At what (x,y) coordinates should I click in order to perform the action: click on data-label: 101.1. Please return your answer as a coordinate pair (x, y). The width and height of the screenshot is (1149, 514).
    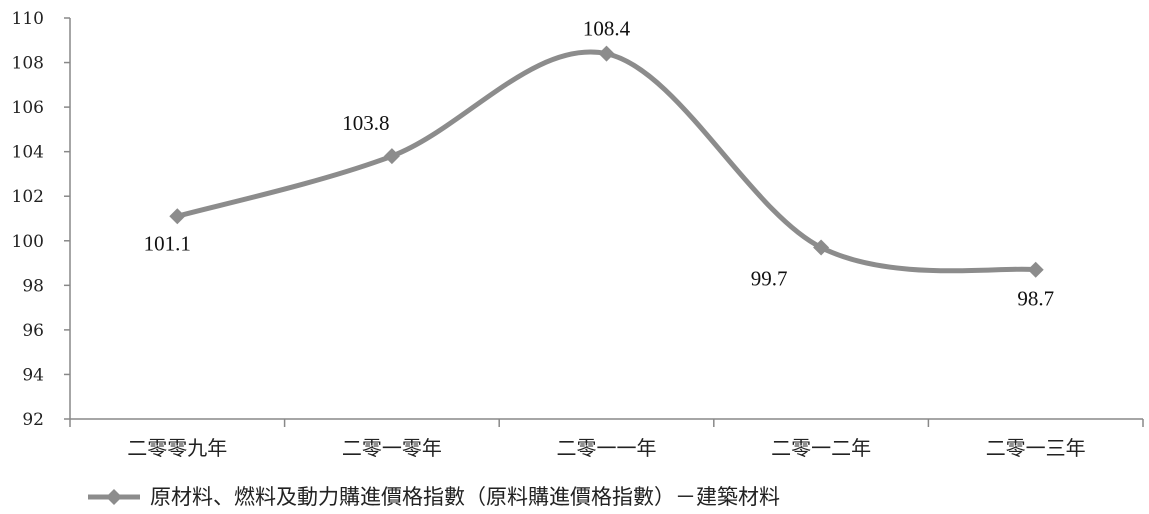
    Looking at the image, I should click on (167, 243).